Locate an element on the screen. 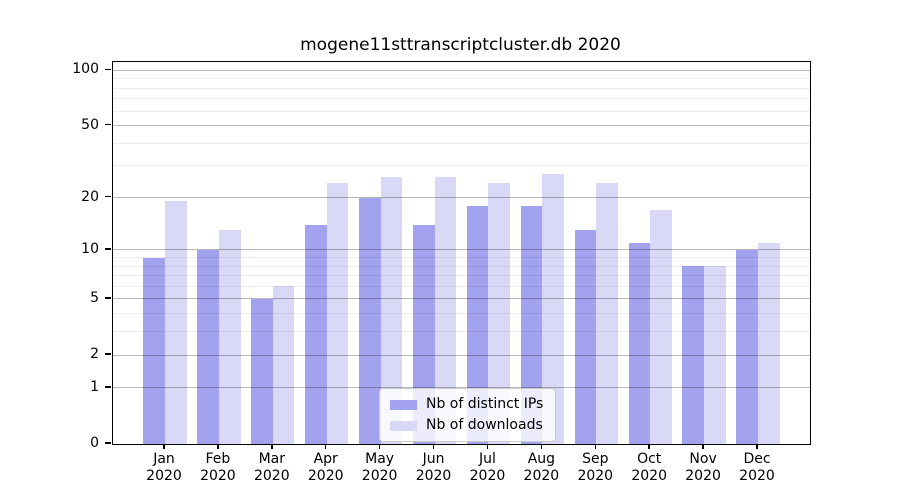 Image resolution: width=900 pixels, height=500 pixels. chart-title: mogene11sttranscriptcluster.db 2020 is located at coordinates (460, 45).